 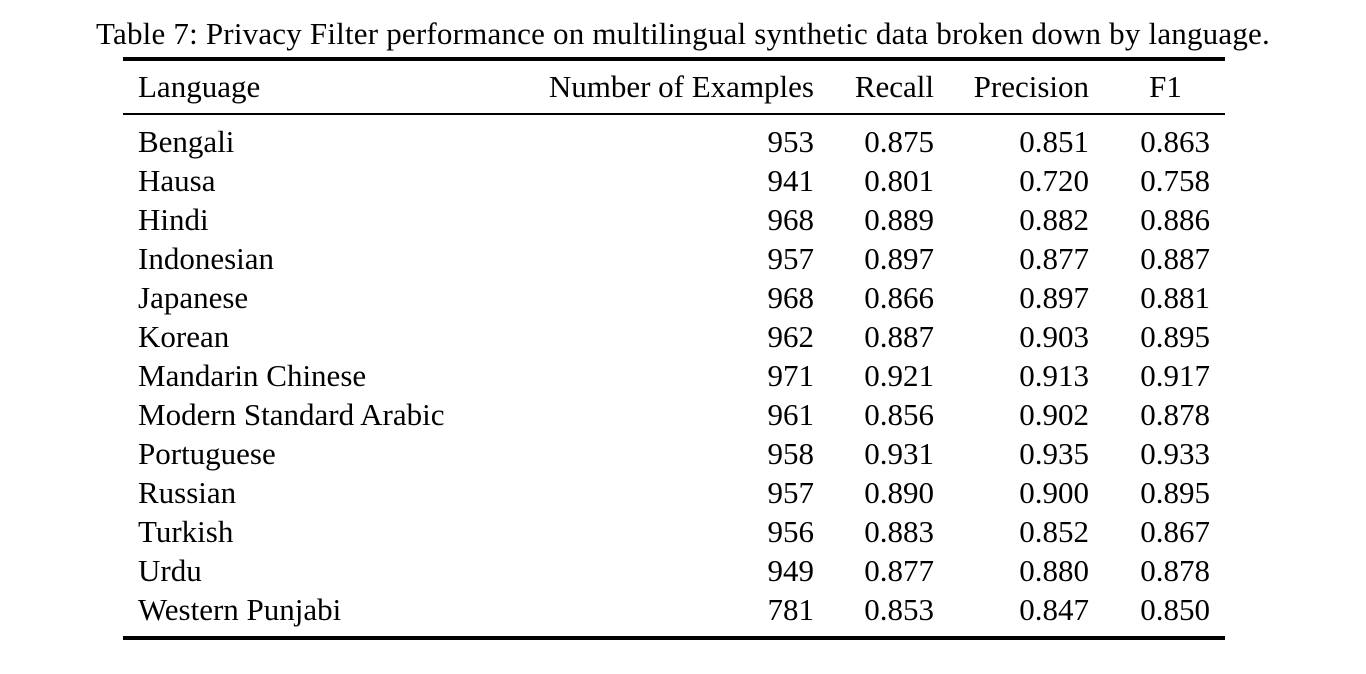 What do you see at coordinates (791, 375) in the screenshot?
I see `num-examples-cell: 971` at bounding box center [791, 375].